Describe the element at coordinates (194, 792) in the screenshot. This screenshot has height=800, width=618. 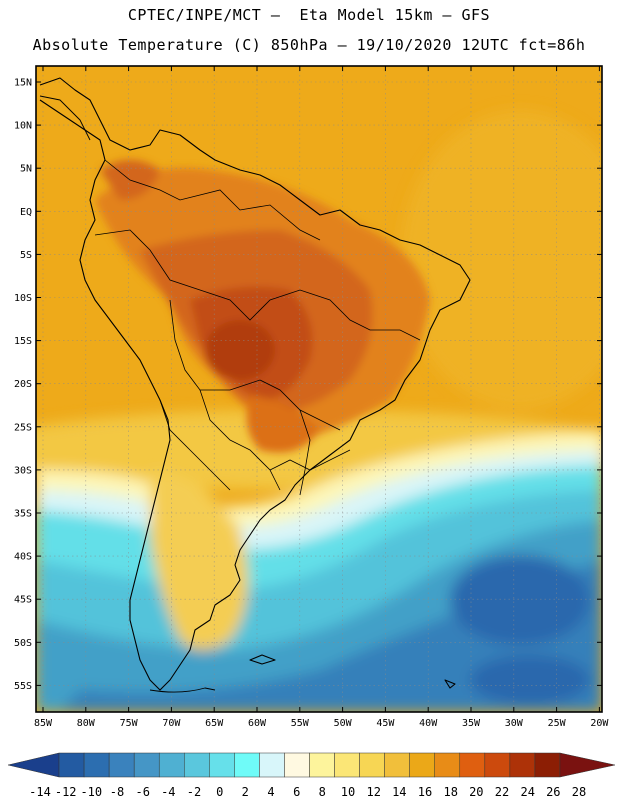
I see `colorbar-label: -2` at that location.